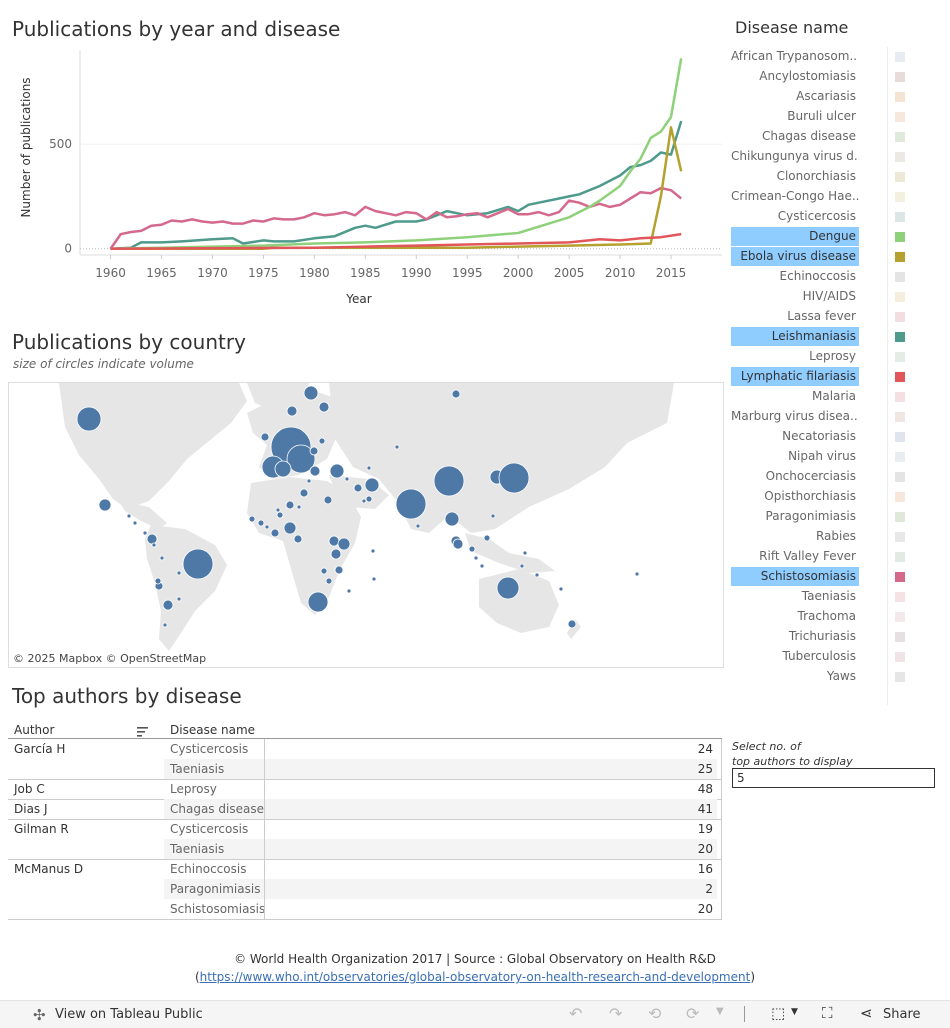  Describe the element at coordinates (841, 676) in the screenshot. I see `legend-item: Yaws` at that location.